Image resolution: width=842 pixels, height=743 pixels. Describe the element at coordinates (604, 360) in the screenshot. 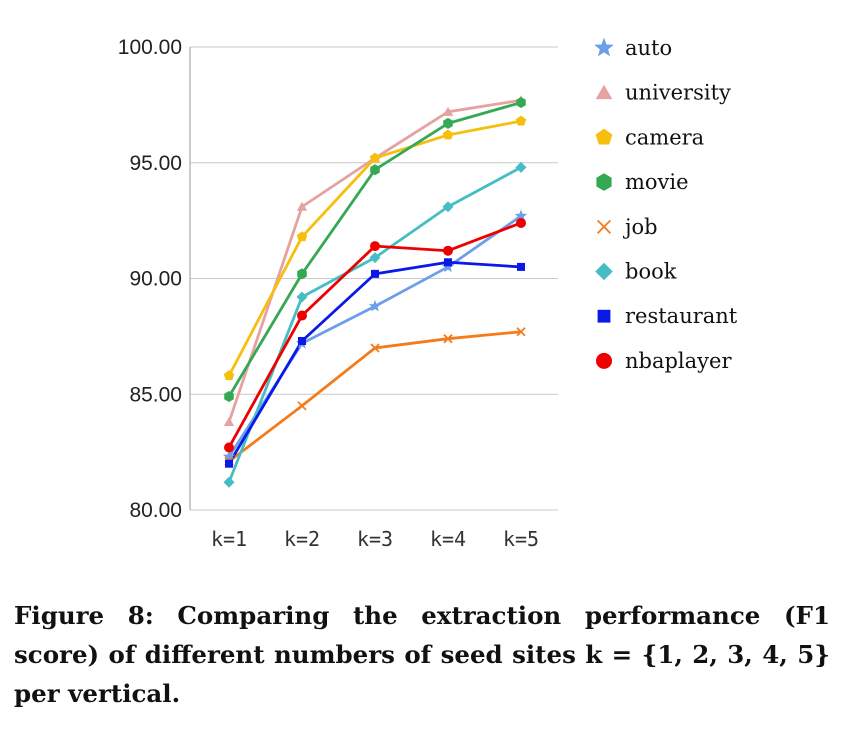

I see `legend-marker-nbaplayer` at that location.